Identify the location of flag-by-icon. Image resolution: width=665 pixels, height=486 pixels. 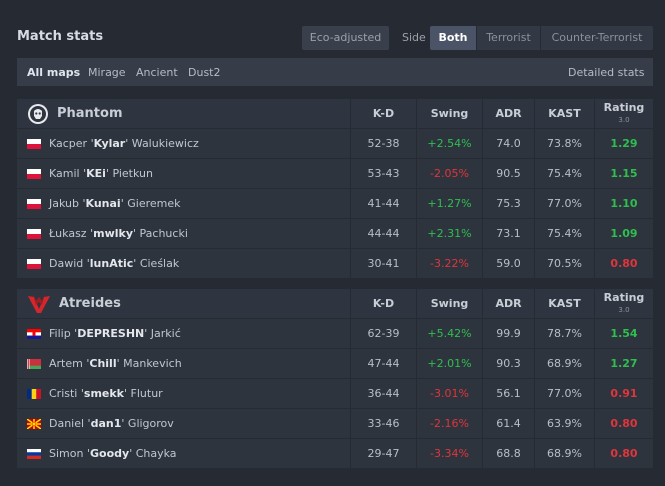
(34, 363).